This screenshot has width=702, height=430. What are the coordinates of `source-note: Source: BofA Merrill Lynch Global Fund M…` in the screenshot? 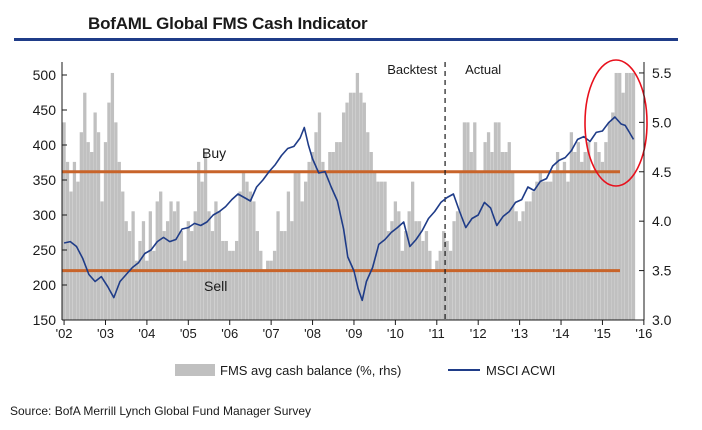 It's located at (161, 411).